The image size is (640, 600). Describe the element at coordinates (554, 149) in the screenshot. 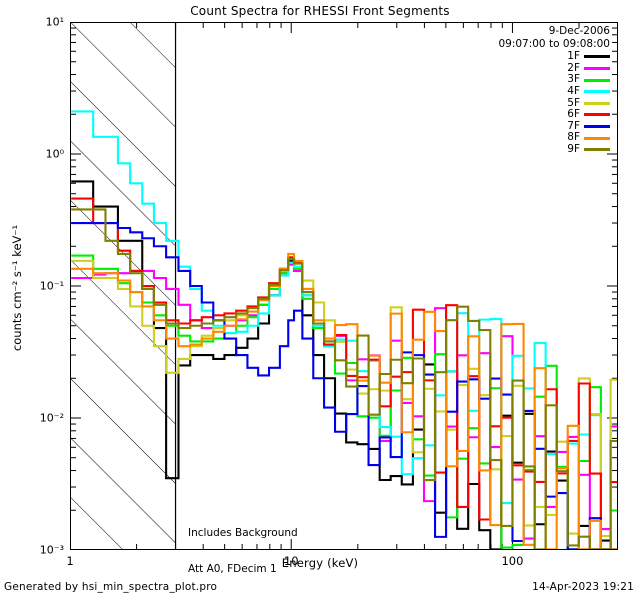

I see `legend-item-9f: 9F` at that location.